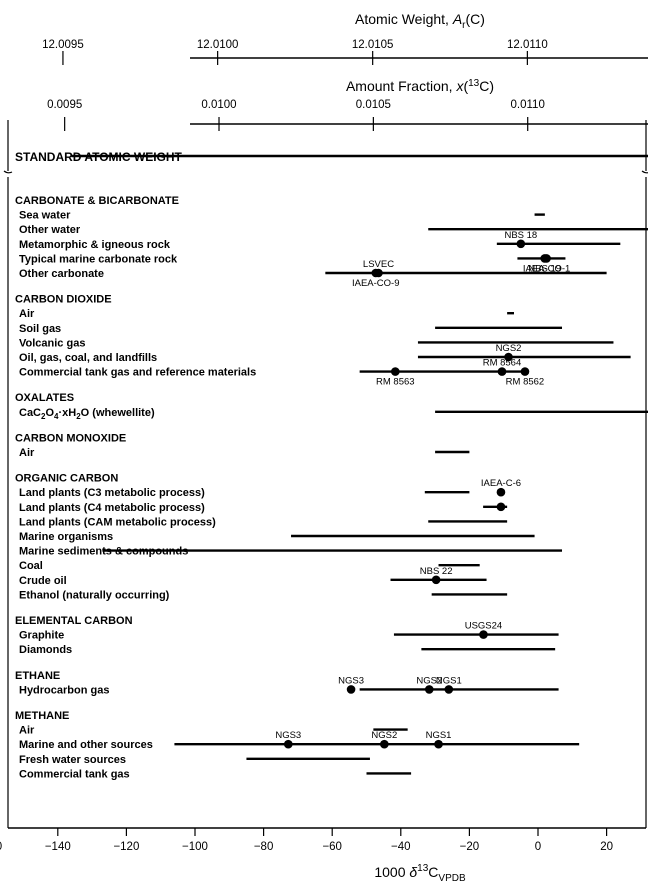 The height and width of the screenshot is (882, 648). I want to click on amount-fraction-tick-label: 0.0095, so click(64, 105).